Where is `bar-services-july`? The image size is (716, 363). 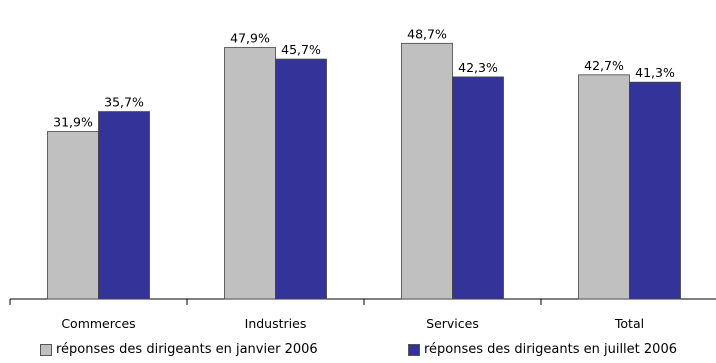 bar-services-july is located at coordinates (478, 188).